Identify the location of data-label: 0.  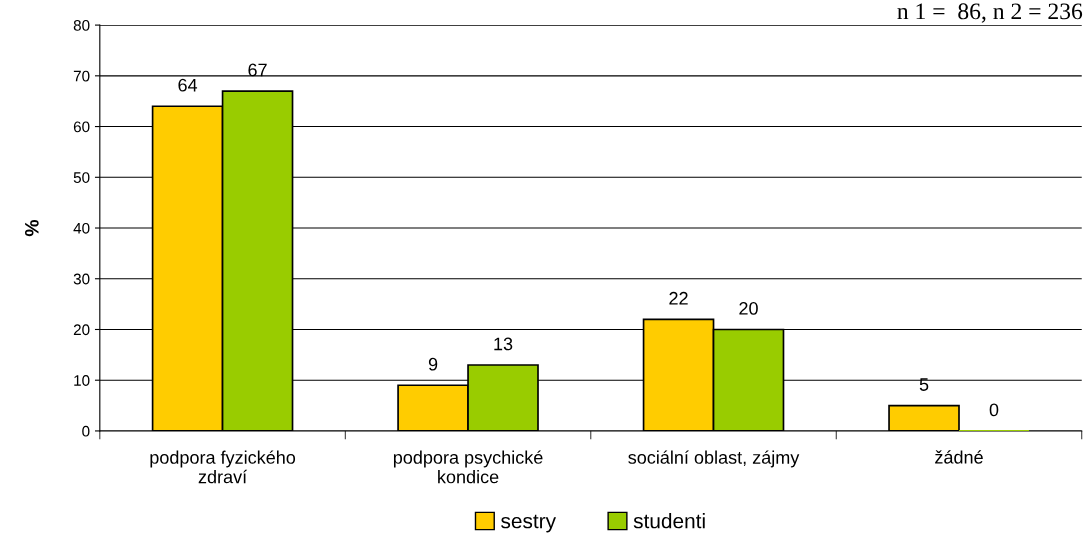
(994, 410).